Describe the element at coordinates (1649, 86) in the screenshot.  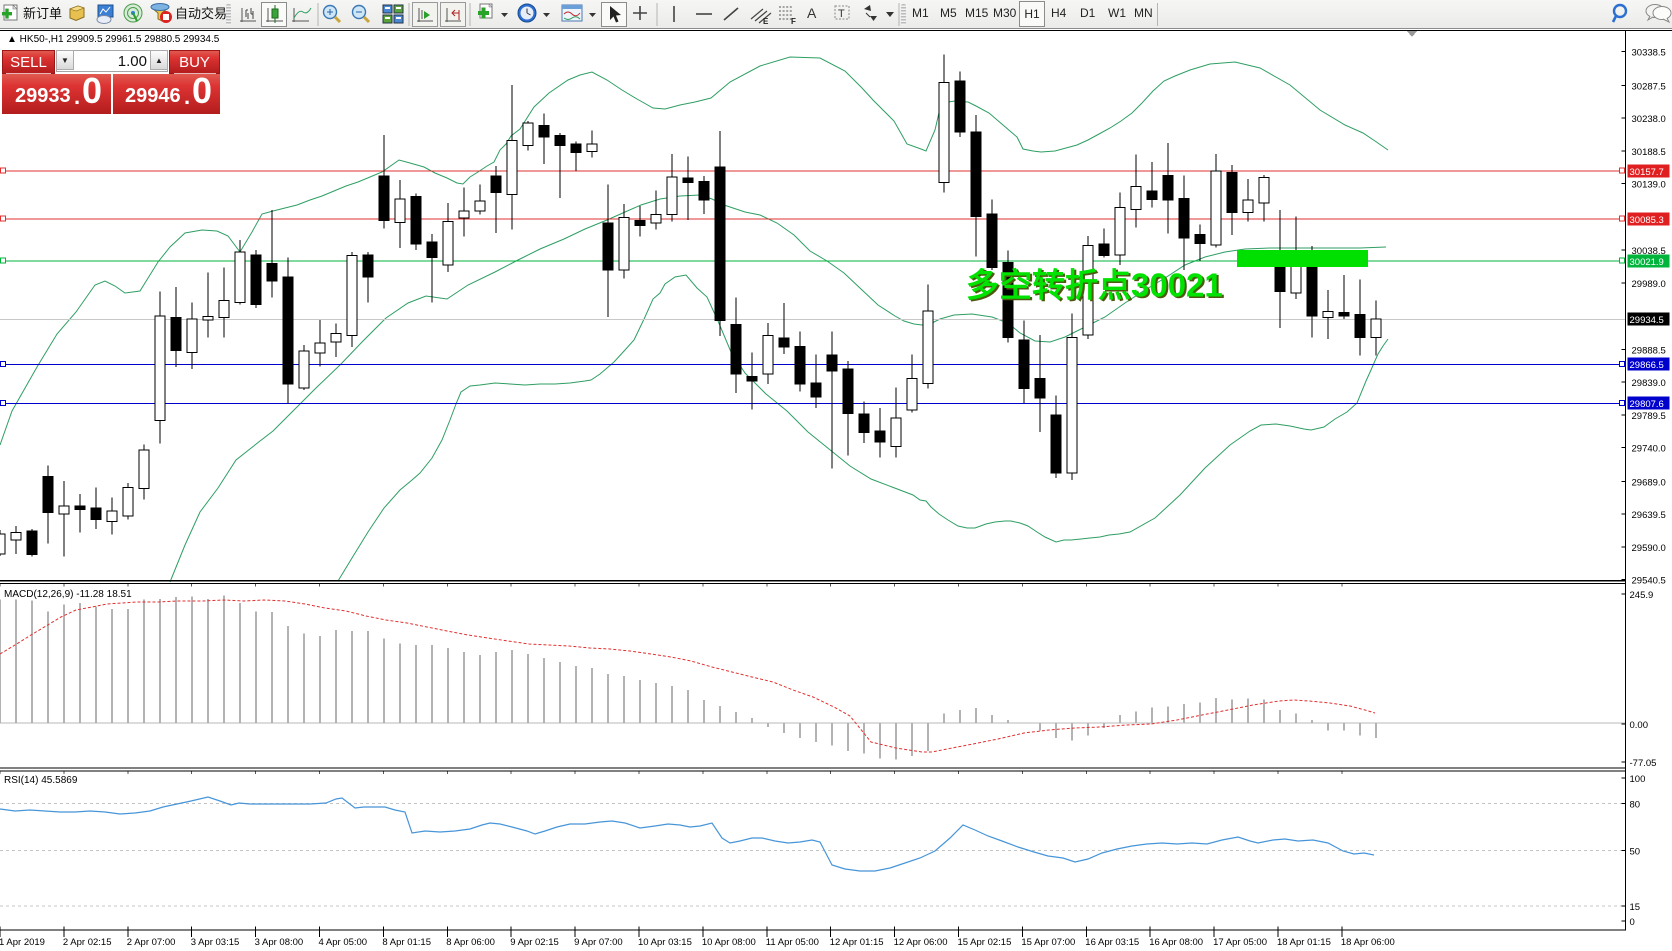
I see `svg-text: 30287.5` at that location.